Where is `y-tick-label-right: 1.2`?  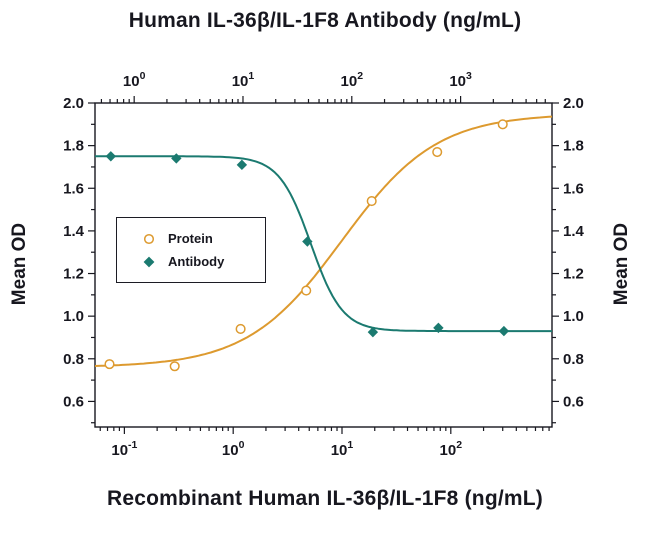
y-tick-label-right: 1.2 is located at coordinates (573, 274).